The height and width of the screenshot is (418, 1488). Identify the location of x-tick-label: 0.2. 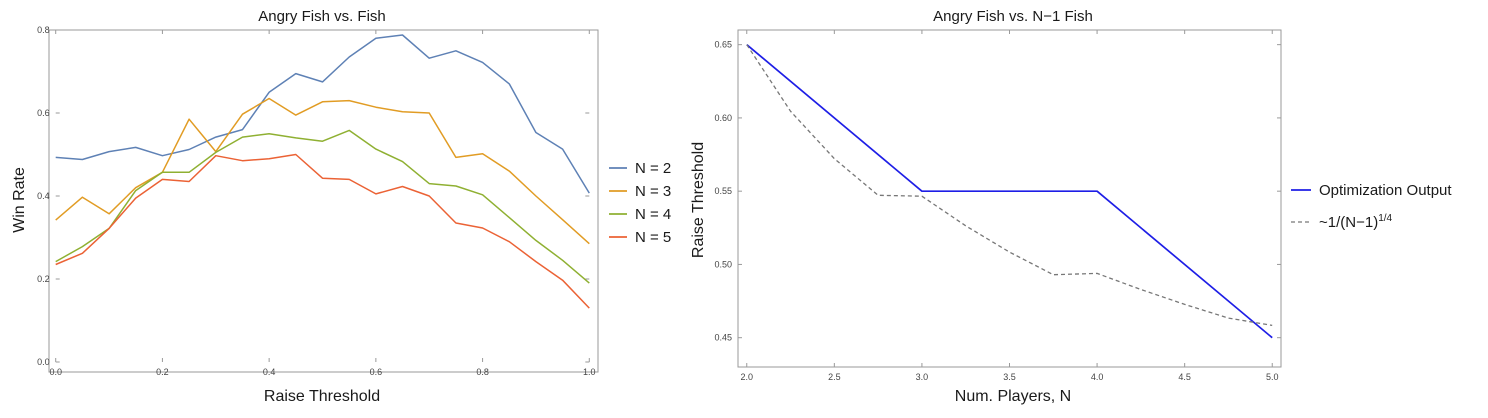
(162, 372).